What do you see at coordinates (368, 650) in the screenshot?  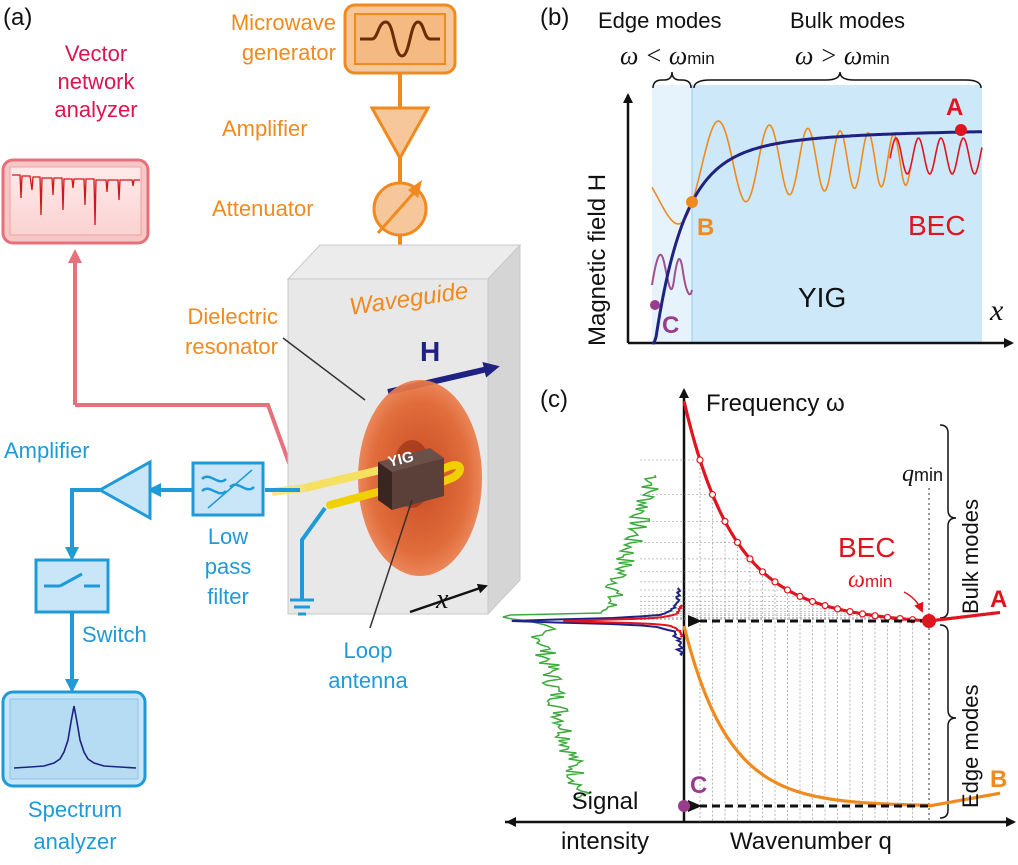 I see `loop-line1: Loop` at bounding box center [368, 650].